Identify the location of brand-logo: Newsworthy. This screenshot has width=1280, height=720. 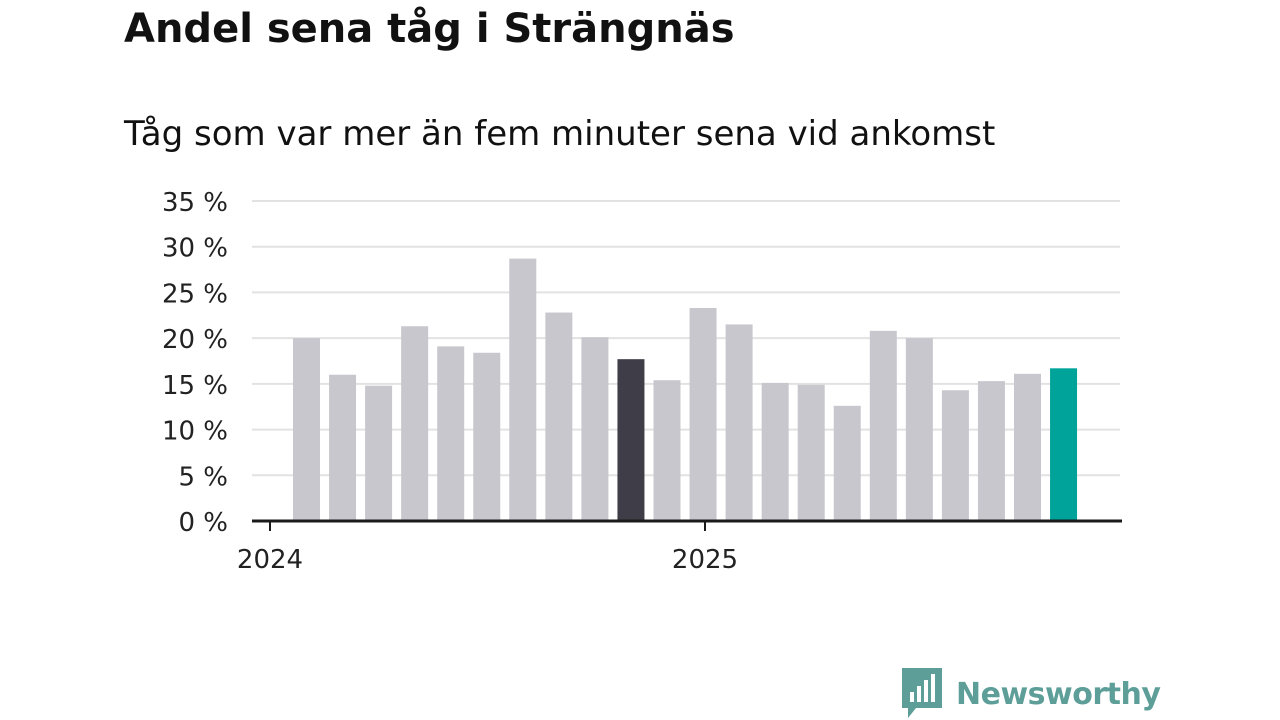
(1031, 694).